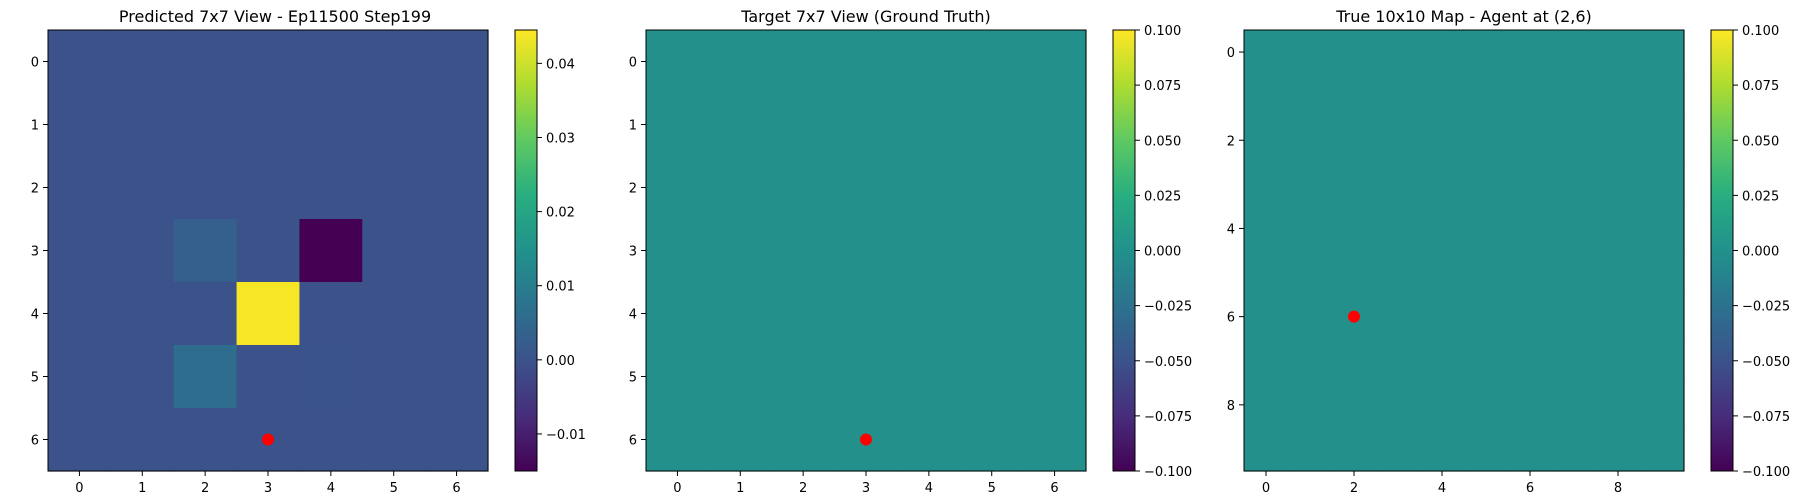 This screenshot has height=500, width=1800. Describe the element at coordinates (1722, 250) in the screenshot. I see `colorbar-gradient` at that location.